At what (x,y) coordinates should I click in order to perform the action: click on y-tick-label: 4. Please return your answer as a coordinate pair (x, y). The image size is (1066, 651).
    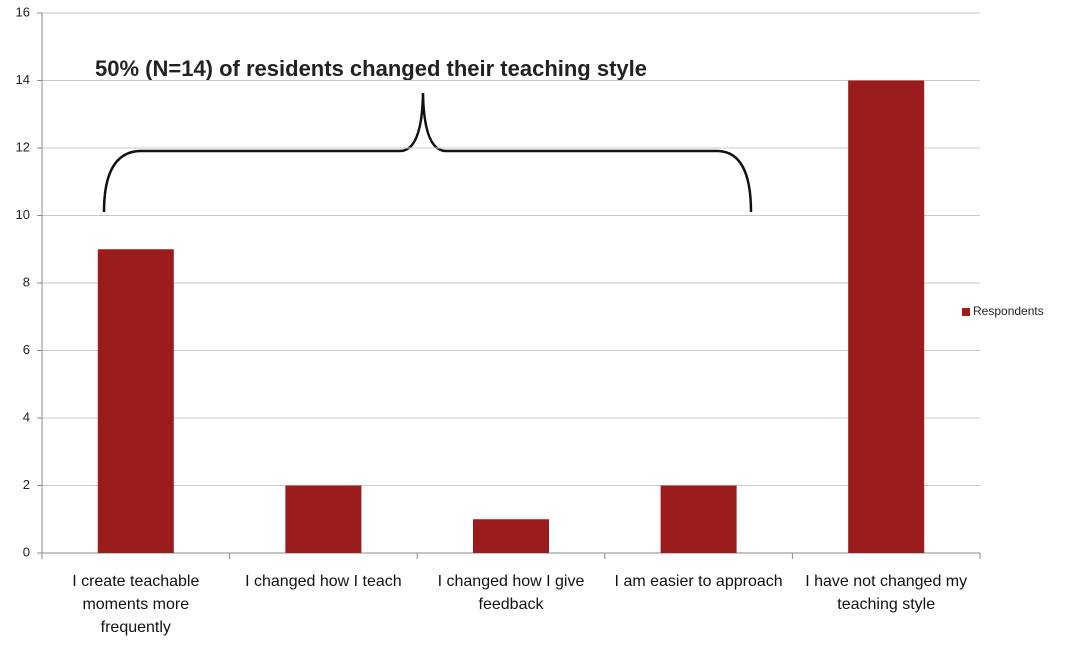
    Looking at the image, I should click on (26, 416).